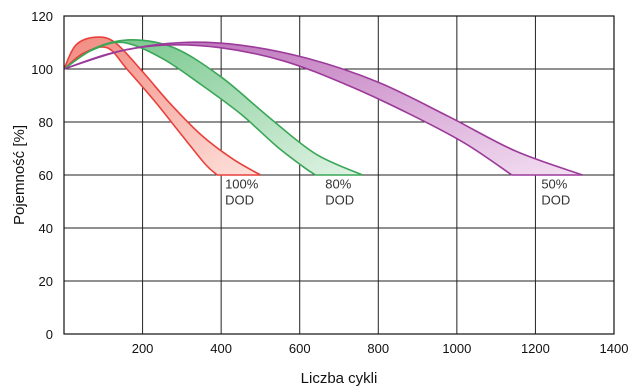 The image size is (637, 389). Describe the element at coordinates (554, 183) in the screenshot. I see `band-label-line: 50%` at that location.